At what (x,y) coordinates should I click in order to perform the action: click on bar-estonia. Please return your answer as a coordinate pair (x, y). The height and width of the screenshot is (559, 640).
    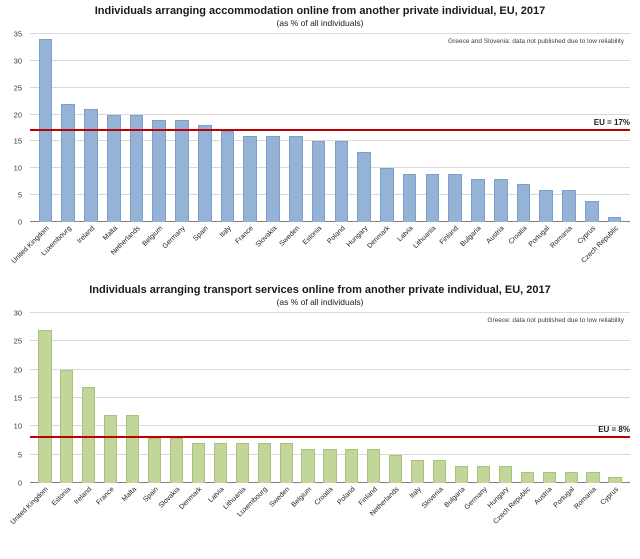
    Looking at the image, I should click on (67, 426).